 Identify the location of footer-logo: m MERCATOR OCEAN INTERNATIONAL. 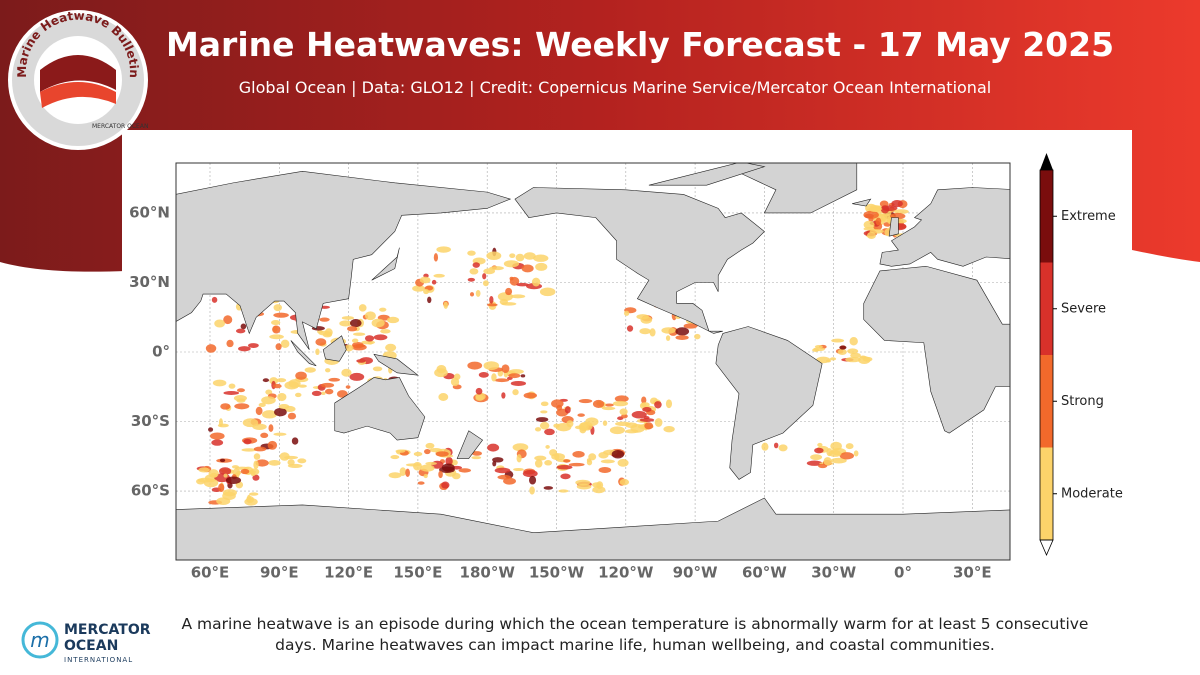
(86, 642).